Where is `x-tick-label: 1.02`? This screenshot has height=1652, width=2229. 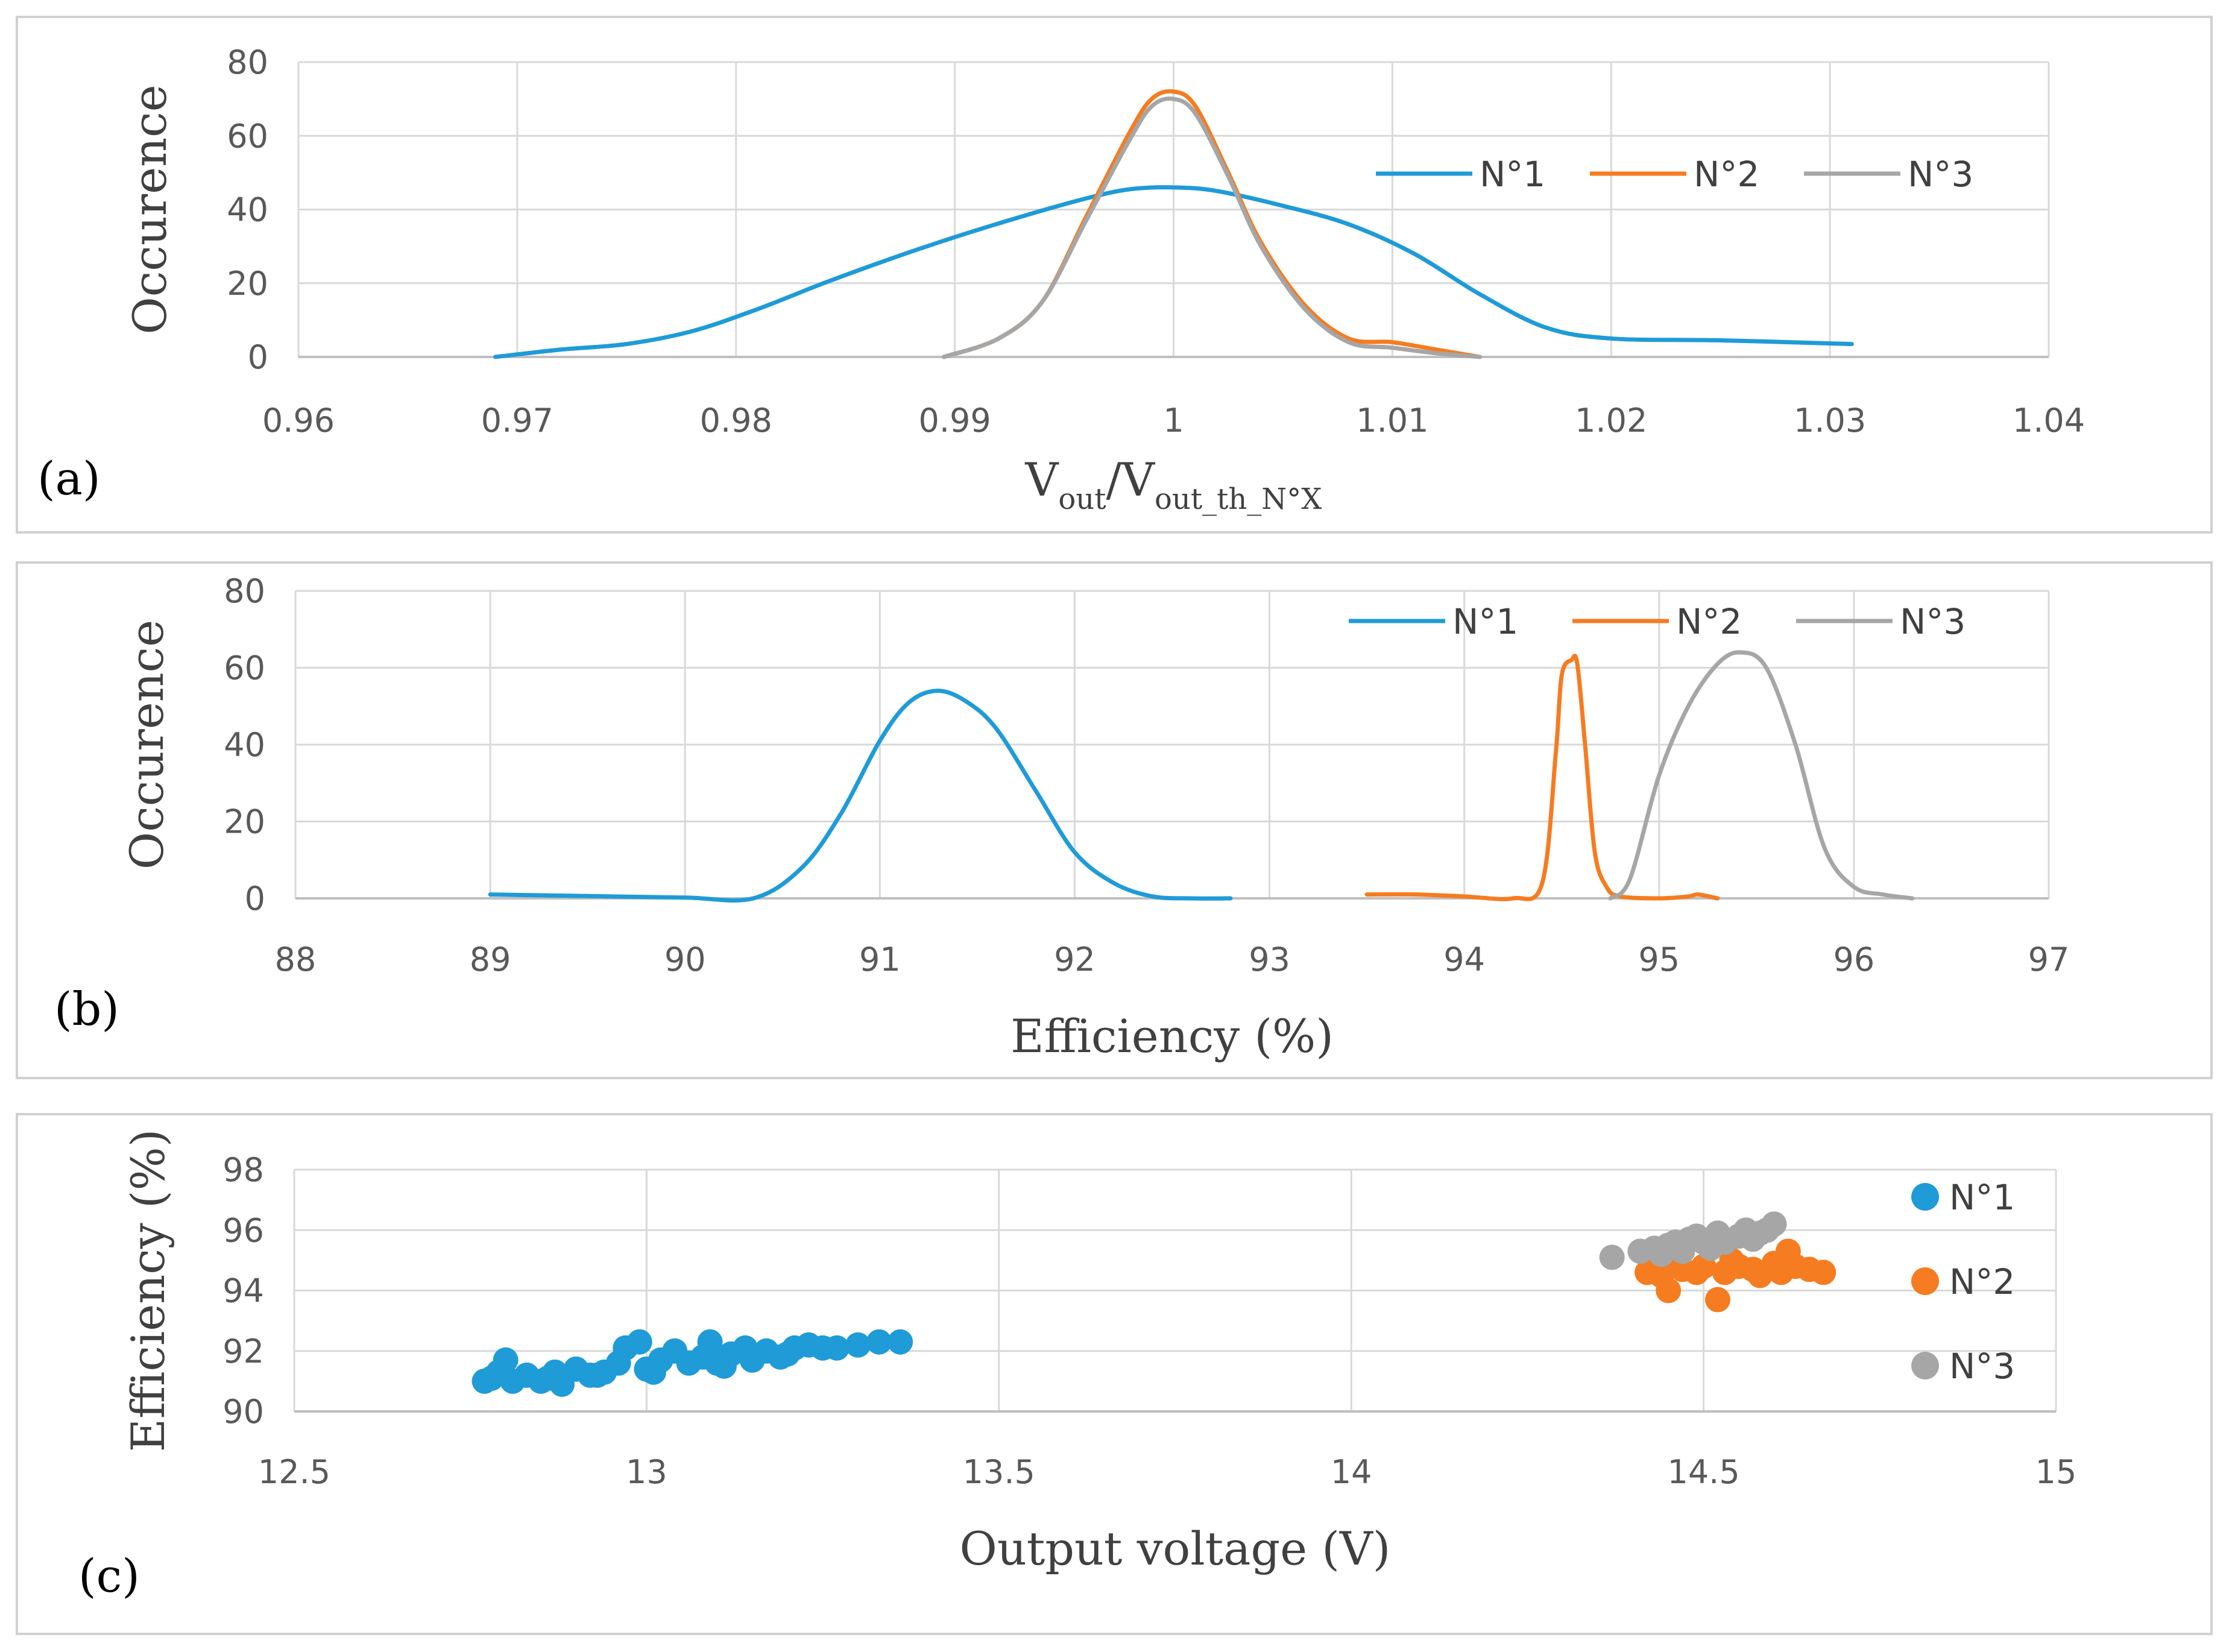
x-tick-label: 1.02 is located at coordinates (1611, 421).